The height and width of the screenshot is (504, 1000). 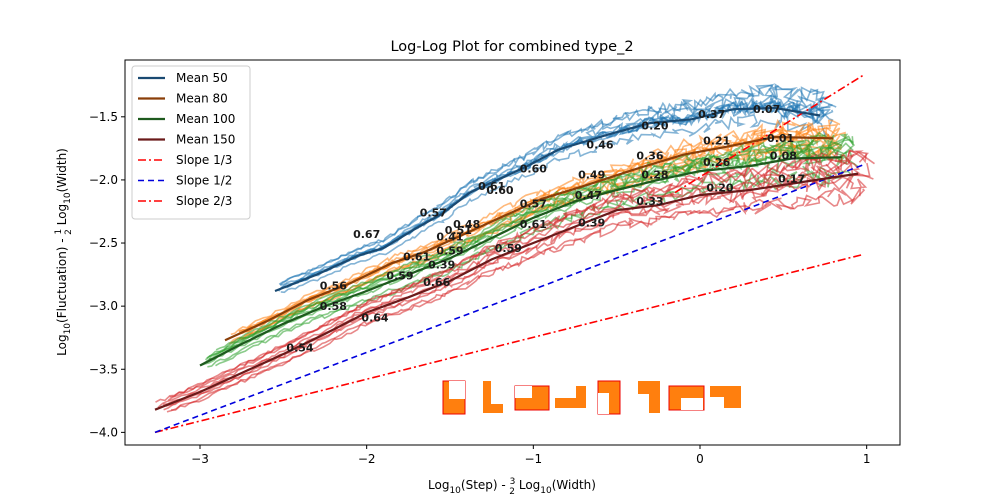 I want to click on slope-label: 0.08, so click(x=783, y=156).